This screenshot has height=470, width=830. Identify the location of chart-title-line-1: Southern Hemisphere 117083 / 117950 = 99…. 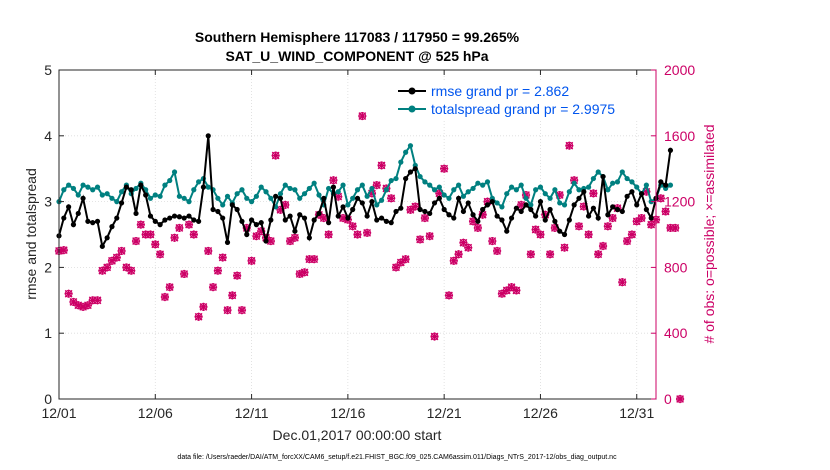
(357, 37).